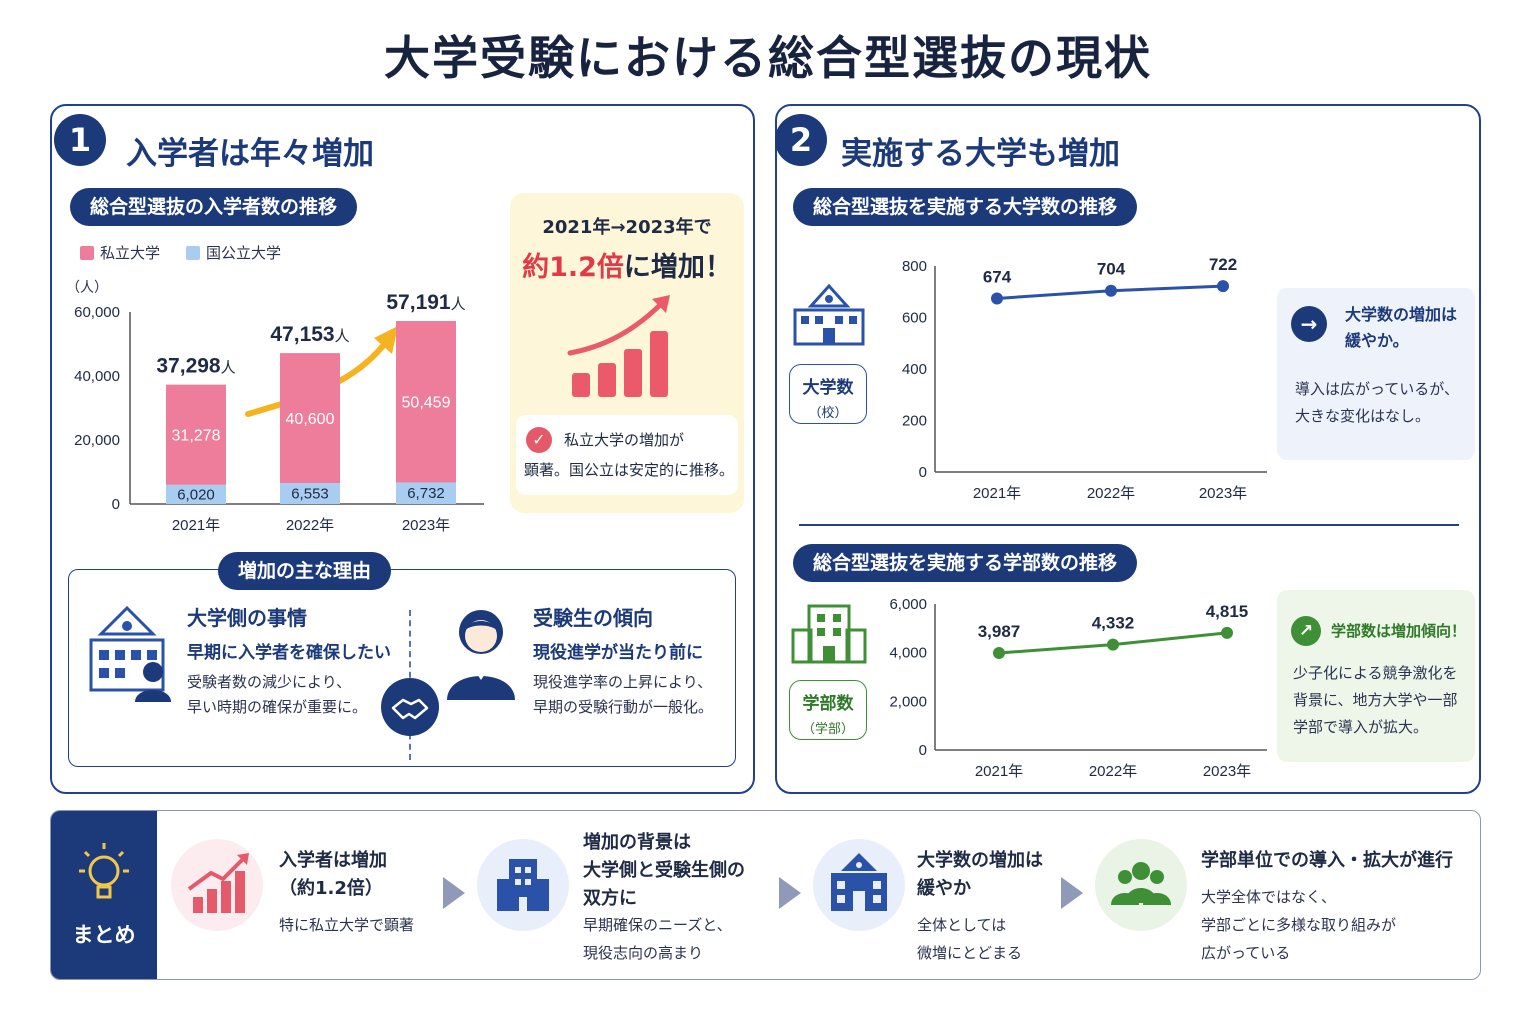 This screenshot has width=1536, height=1024. Describe the element at coordinates (1361, 727) in the screenshot. I see `faculty-info-text-line3: 学部で導入が拡大。` at that location.